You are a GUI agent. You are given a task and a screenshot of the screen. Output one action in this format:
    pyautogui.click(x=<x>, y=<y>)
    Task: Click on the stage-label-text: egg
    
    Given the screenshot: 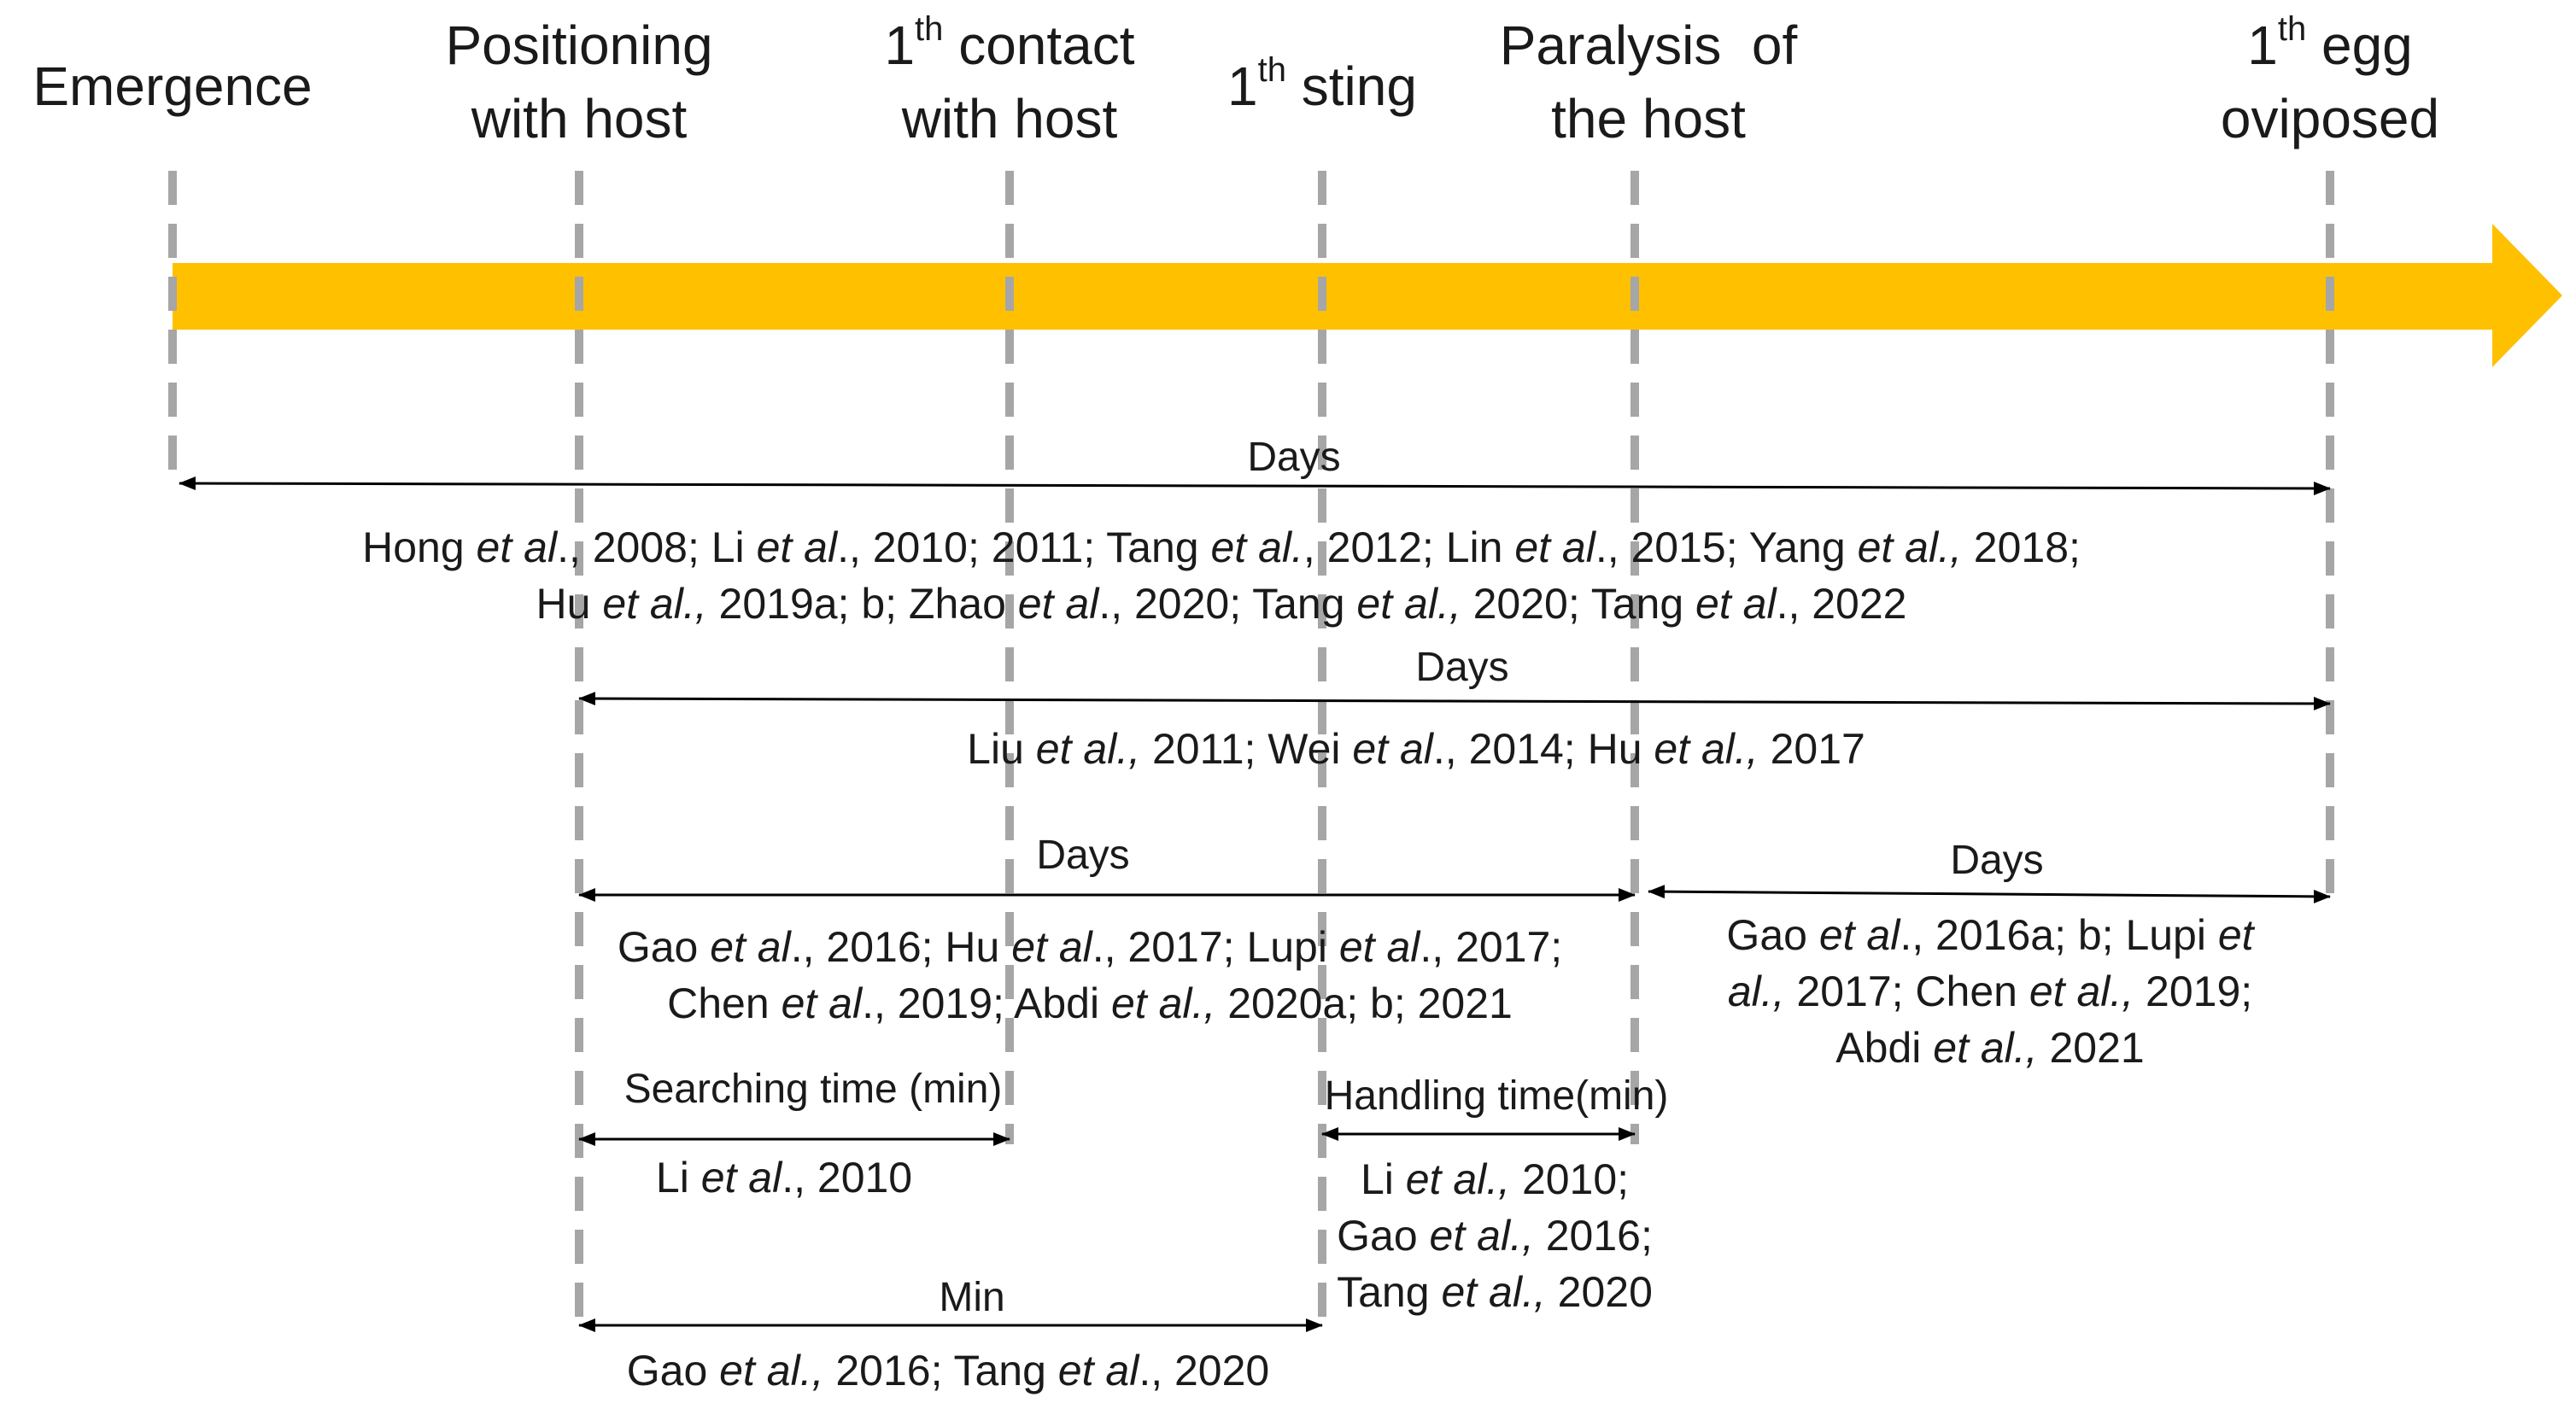 What is the action you would take?
    pyautogui.click(x=2359, y=45)
    